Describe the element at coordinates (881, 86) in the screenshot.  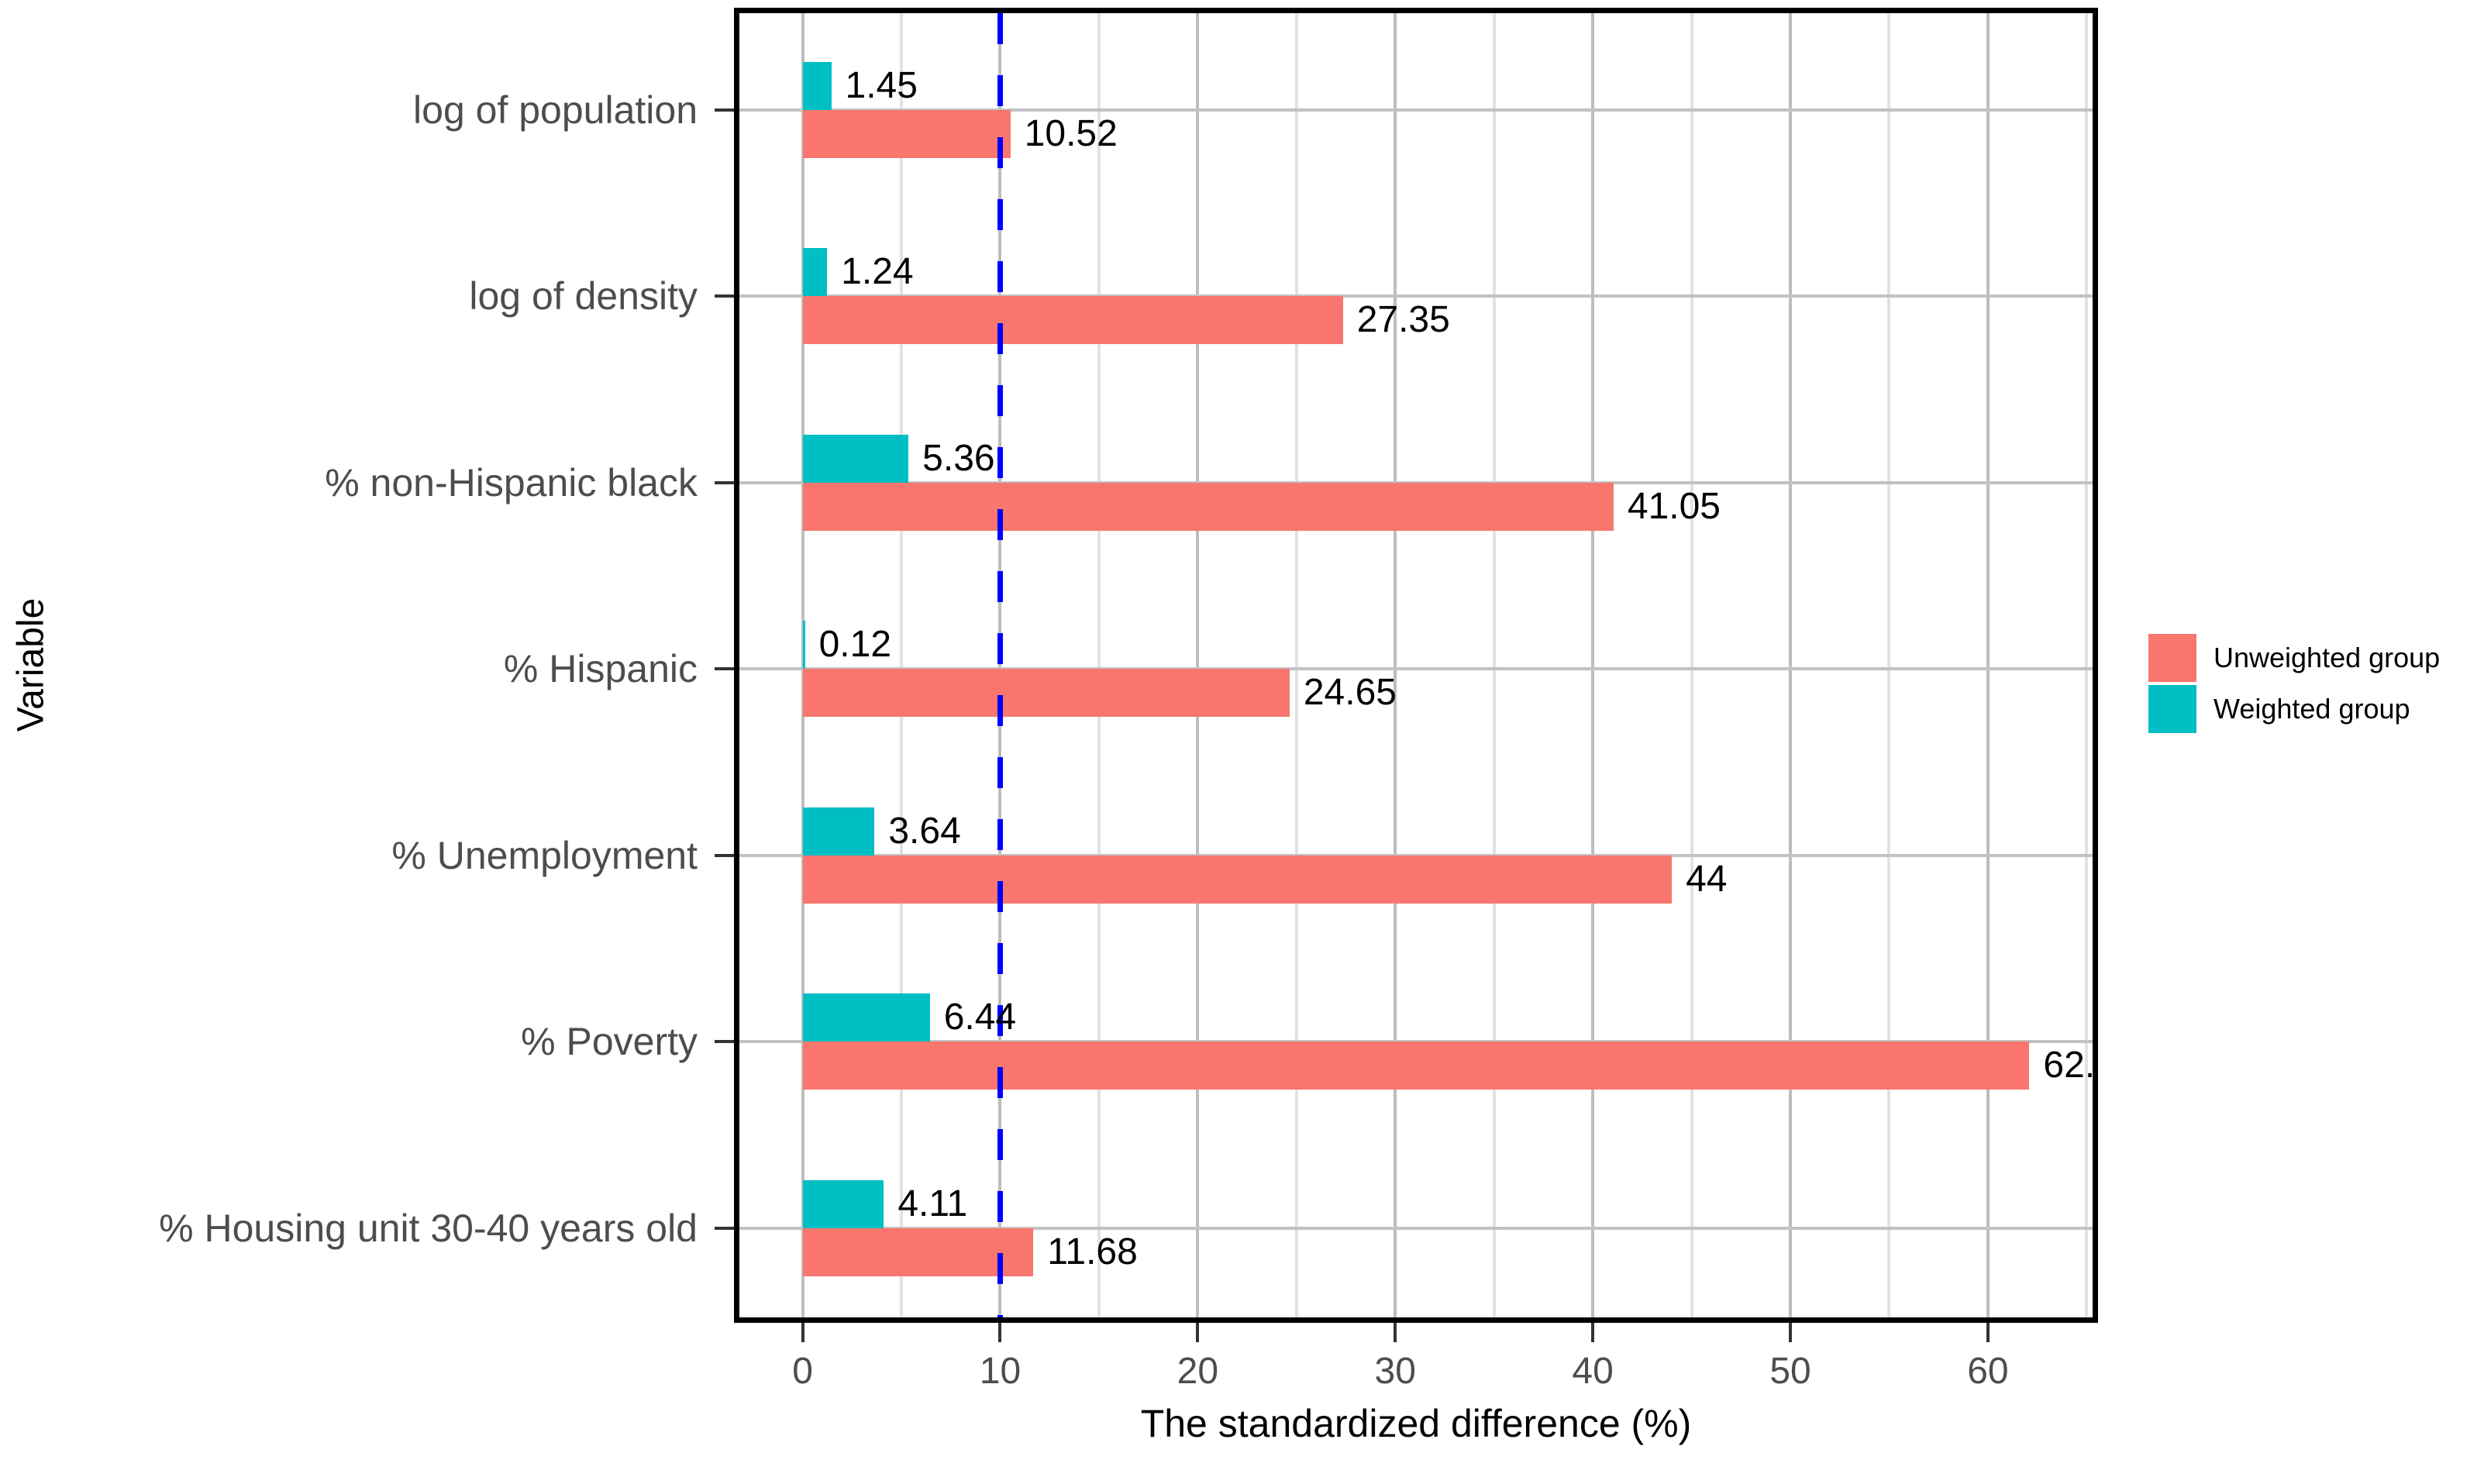
I see `bar-value-label: 1.45` at that location.